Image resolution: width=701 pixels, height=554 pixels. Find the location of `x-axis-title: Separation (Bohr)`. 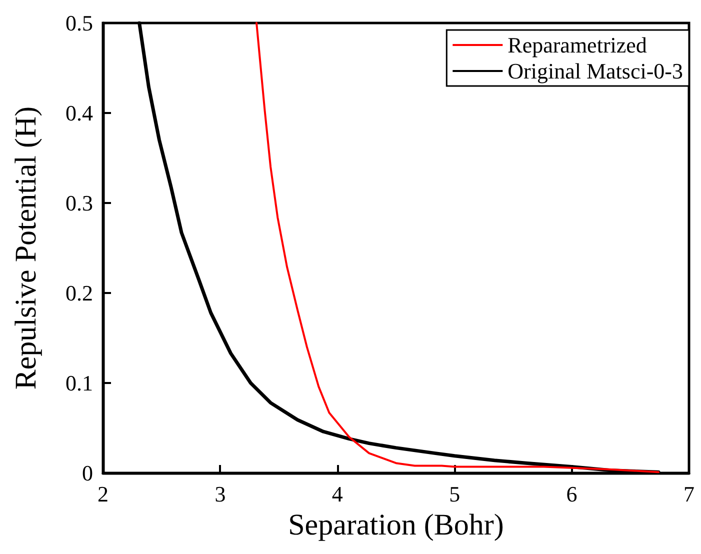

x-axis-title: Separation (Bohr) is located at coordinates (396, 525).